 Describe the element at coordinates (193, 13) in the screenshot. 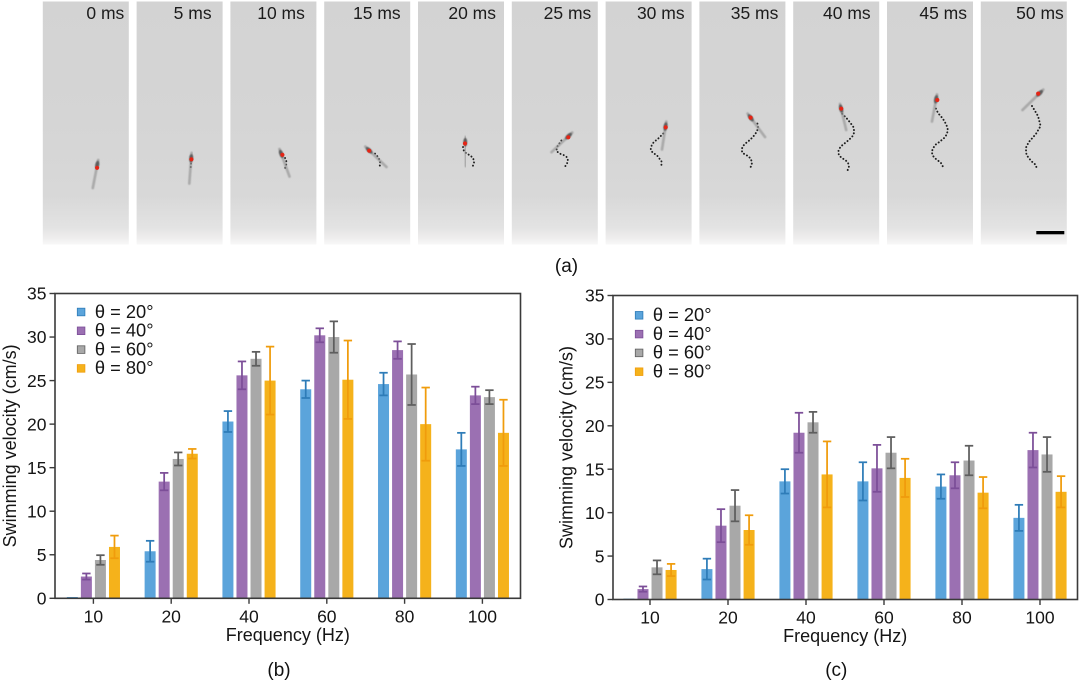

I see `svg-text: 5 ms` at that location.